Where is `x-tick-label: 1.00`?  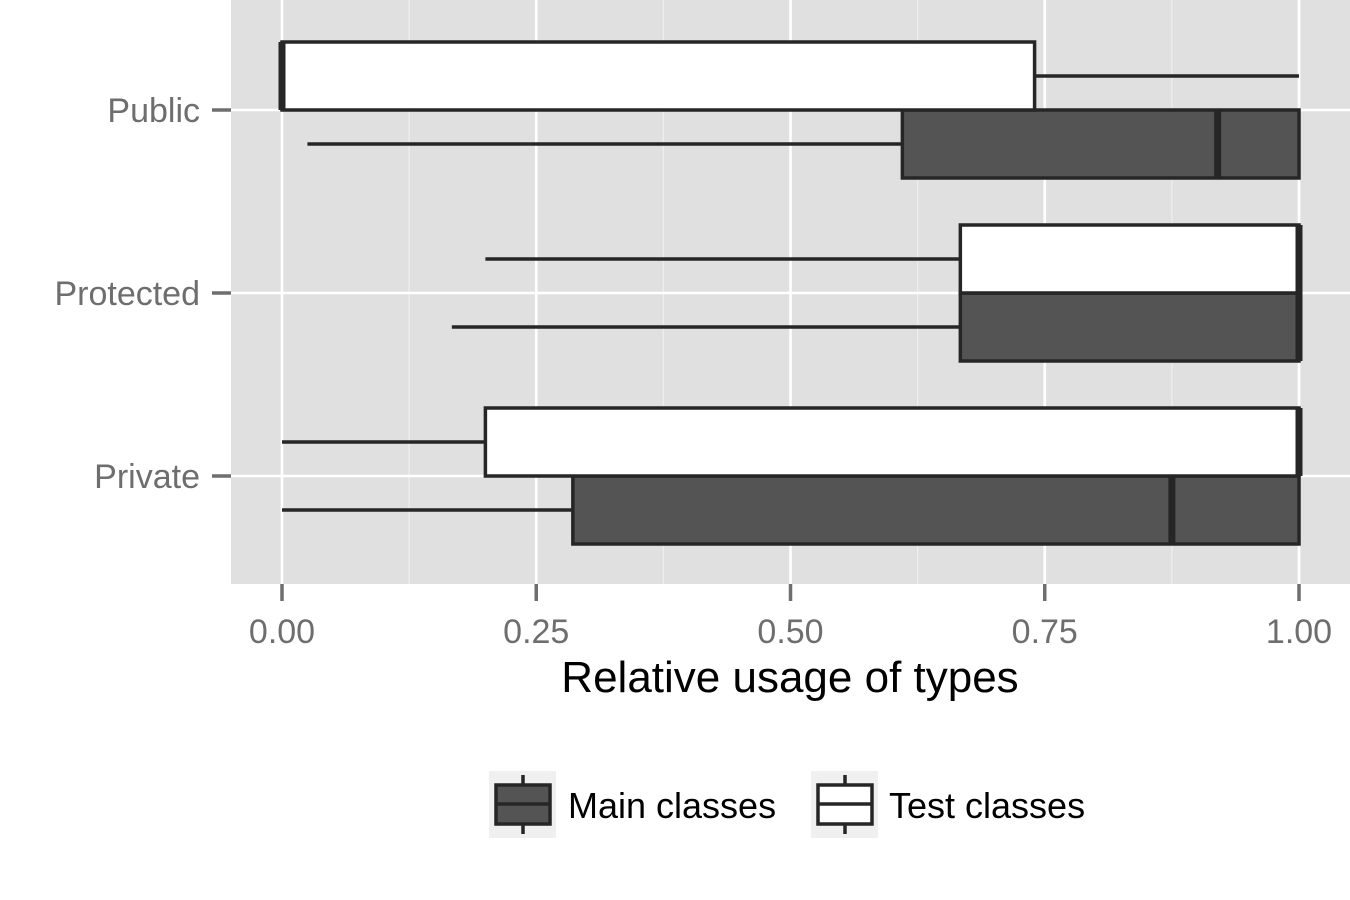
x-tick-label: 1.00 is located at coordinates (1299, 632).